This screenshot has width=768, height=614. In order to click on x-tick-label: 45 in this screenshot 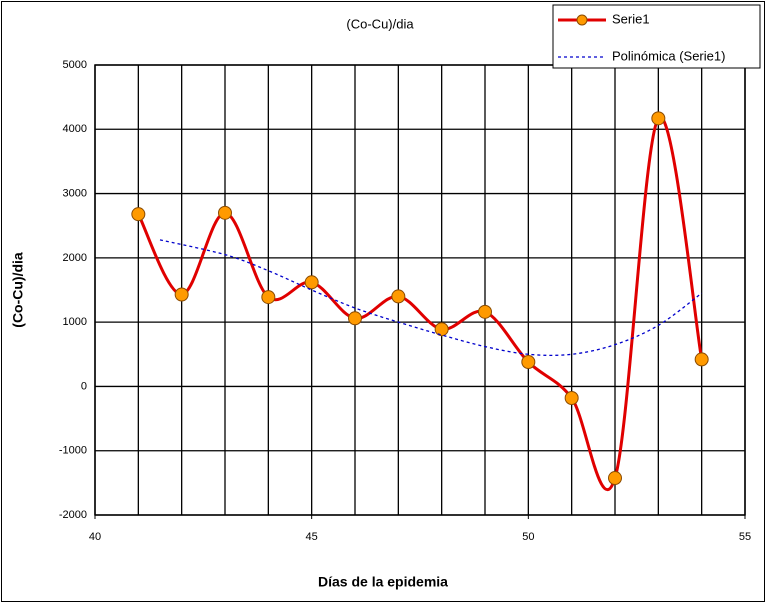, I will do `click(312, 537)`.